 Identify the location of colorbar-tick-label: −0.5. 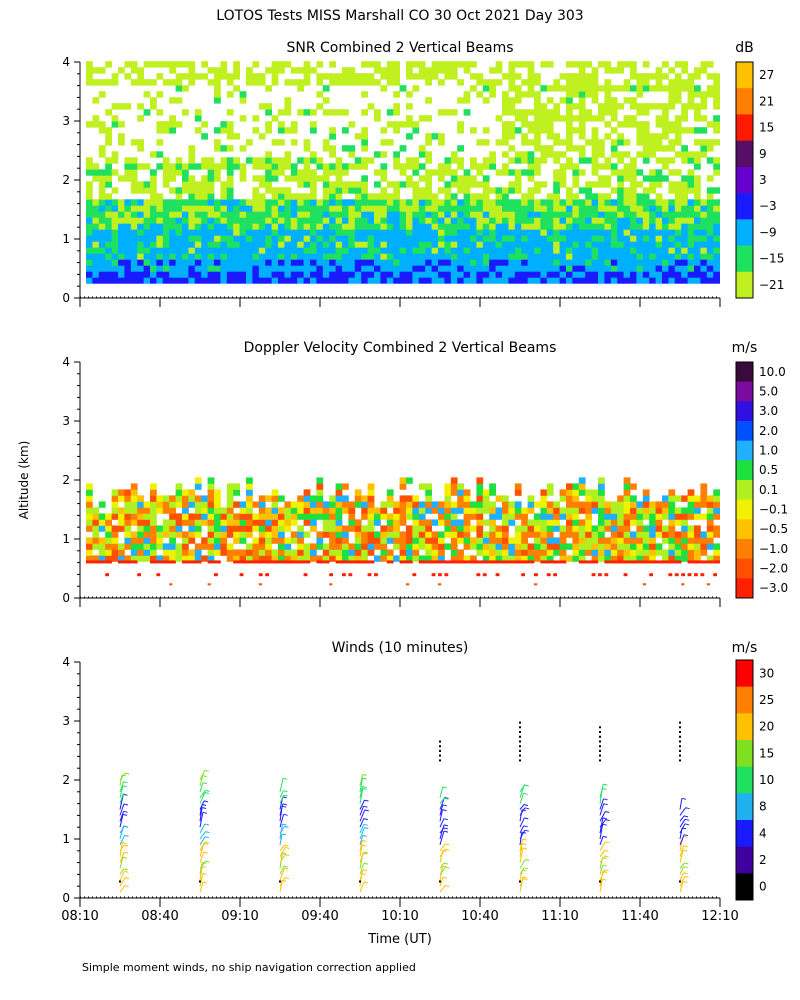
(773, 529).